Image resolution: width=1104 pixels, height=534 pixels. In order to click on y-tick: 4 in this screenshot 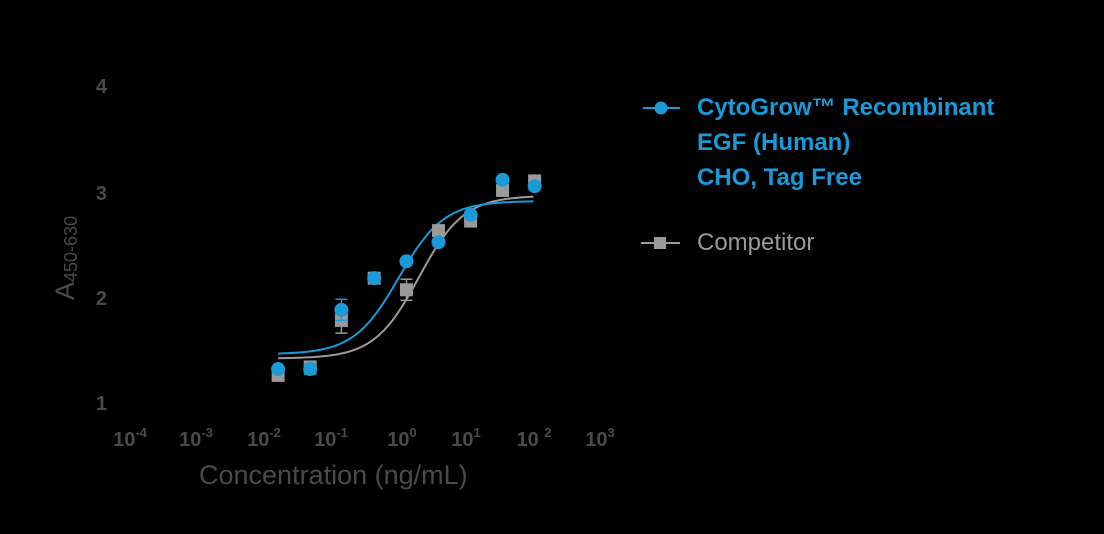, I will do `click(101, 87)`.